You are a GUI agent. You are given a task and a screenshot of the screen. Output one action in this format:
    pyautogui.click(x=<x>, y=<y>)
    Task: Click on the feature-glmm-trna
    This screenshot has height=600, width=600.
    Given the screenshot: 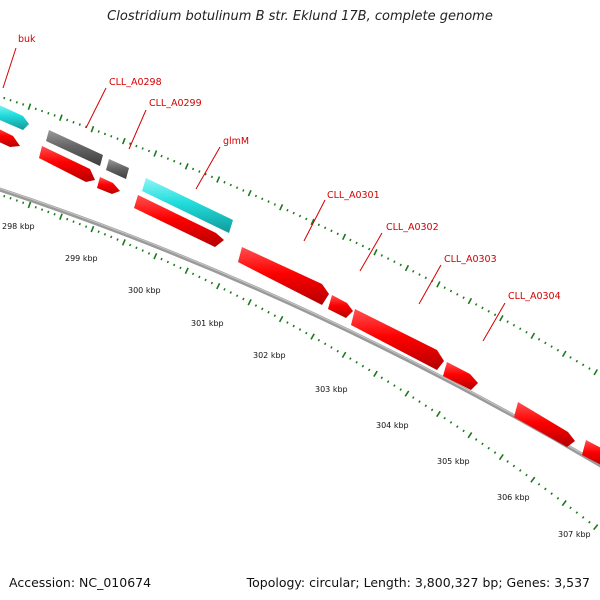 What is the action you would take?
    pyautogui.click(x=187, y=205)
    